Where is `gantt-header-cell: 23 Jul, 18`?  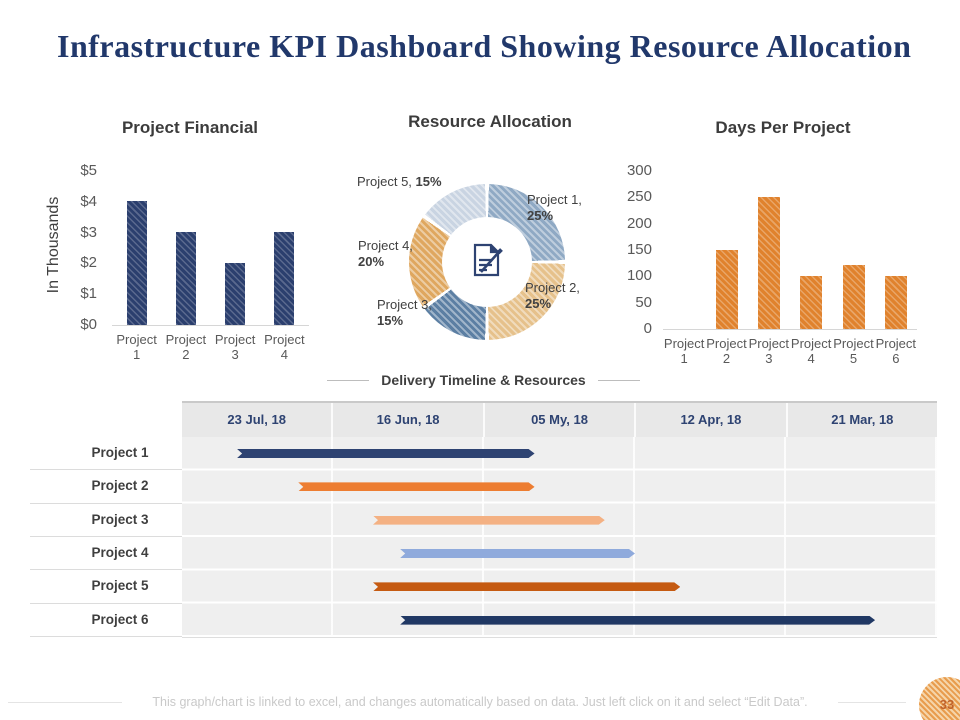
gantt-header-cell: 23 Jul, 18 is located at coordinates (256, 419).